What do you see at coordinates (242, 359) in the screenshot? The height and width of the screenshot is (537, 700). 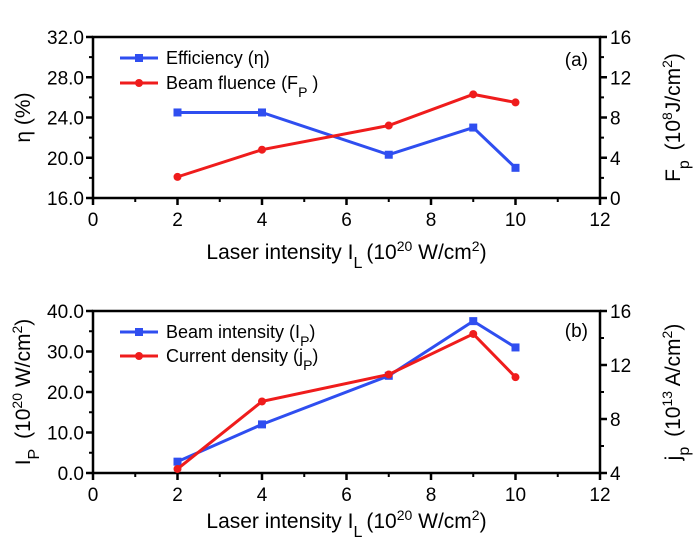 I see `legend-label: Current density (jP)` at bounding box center [242, 359].